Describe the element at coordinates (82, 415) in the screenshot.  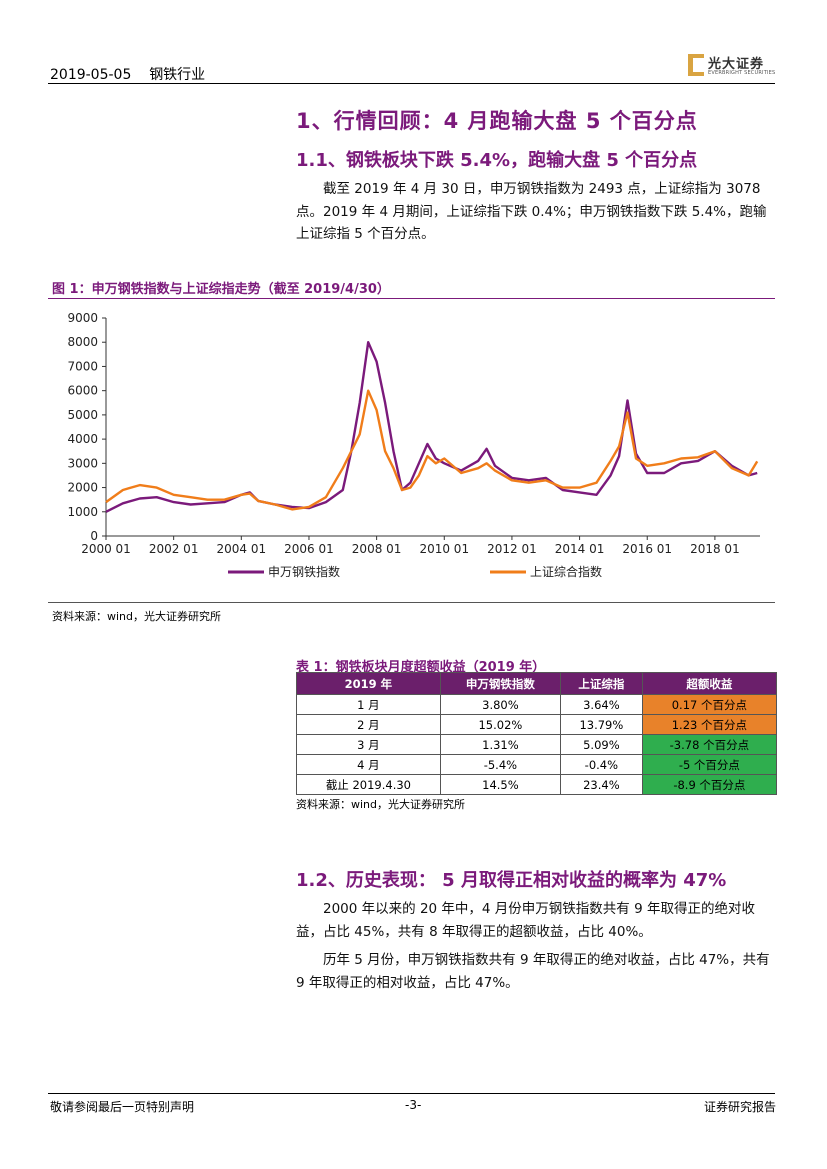
I see `y-tick-label: 5000` at that location.